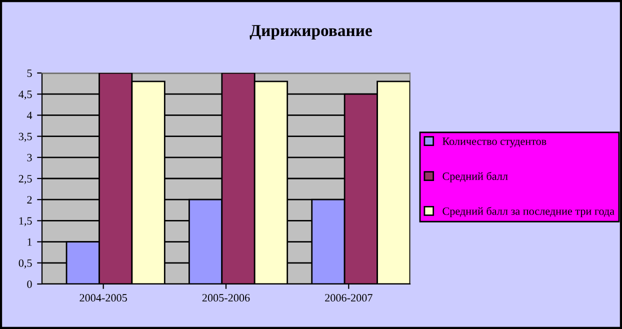  I want to click on x-tick-label: 2006-2007, so click(348, 298).